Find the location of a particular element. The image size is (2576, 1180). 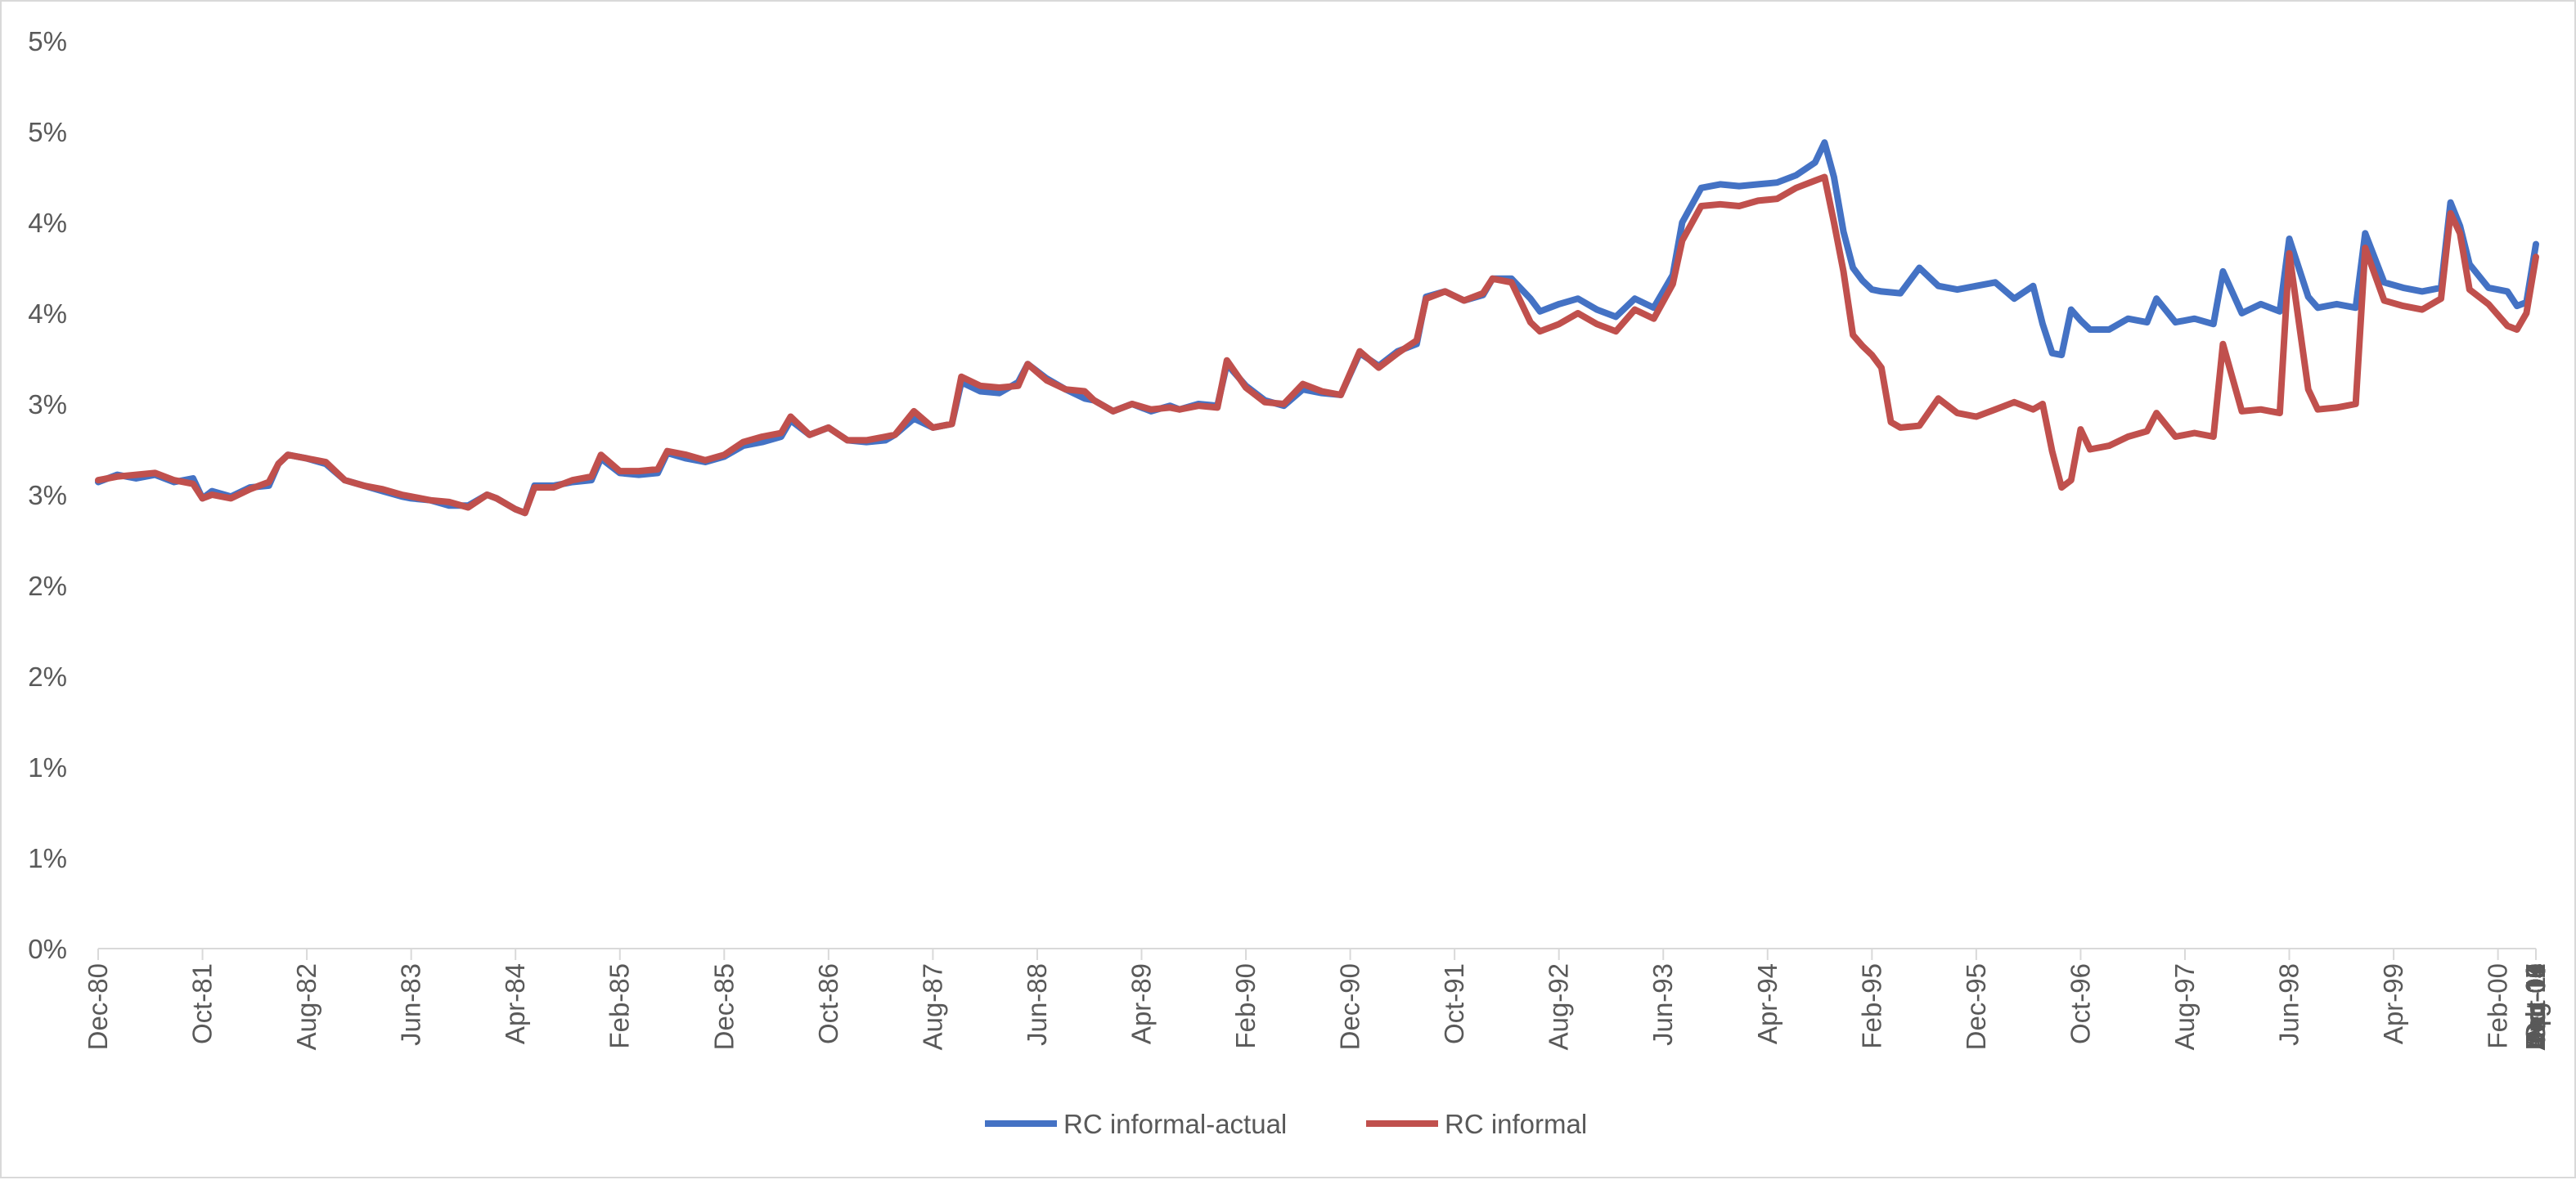

x-tick-label: Oct-06 is located at coordinates (2535, 1003).